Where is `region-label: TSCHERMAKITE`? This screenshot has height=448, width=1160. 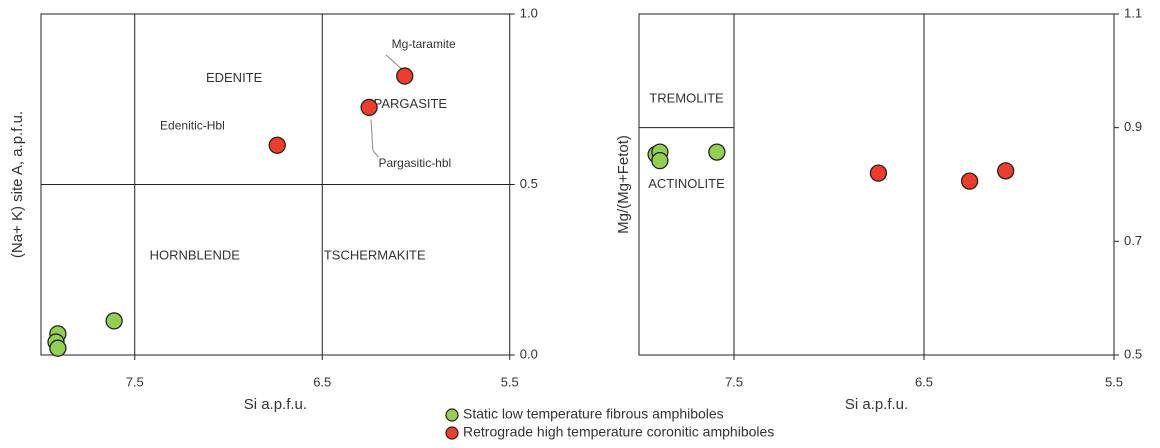 region-label: TSCHERMAKITE is located at coordinates (375, 255).